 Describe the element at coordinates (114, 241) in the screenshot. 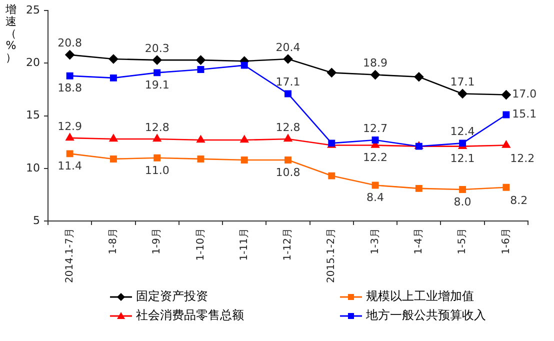

I see `x-tick-label: 1-8月` at that location.